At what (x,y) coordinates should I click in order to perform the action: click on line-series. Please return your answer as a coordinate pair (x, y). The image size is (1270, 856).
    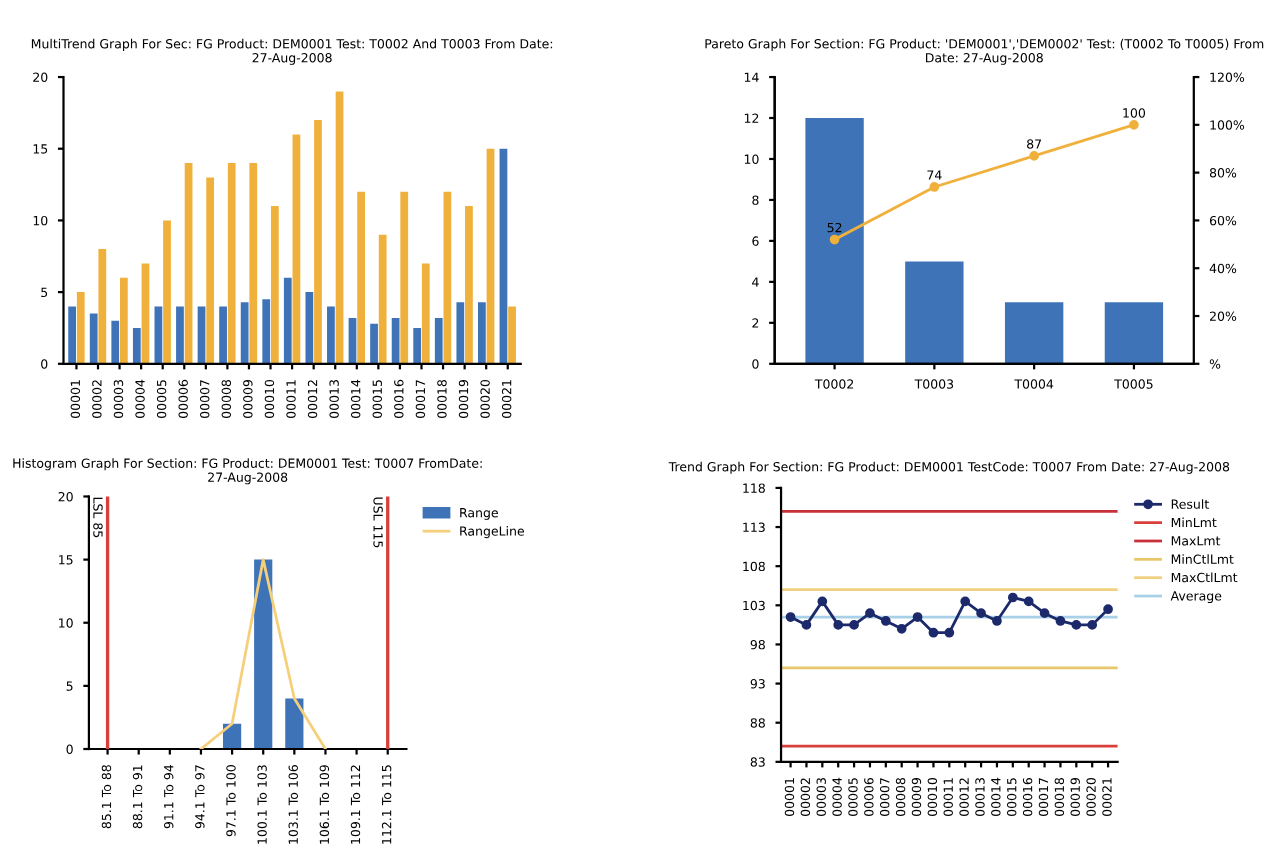
    Looking at the image, I should click on (263, 653).